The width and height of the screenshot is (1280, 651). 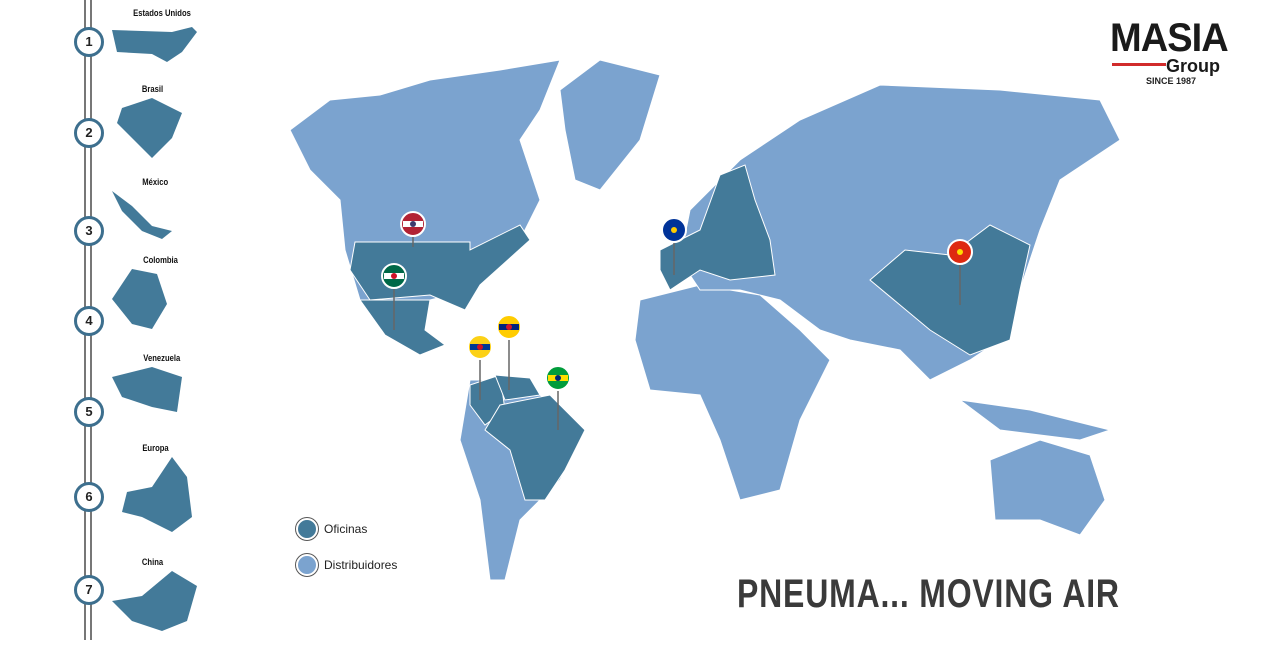 I want to click on timeline-step-3: 3, so click(x=89, y=231).